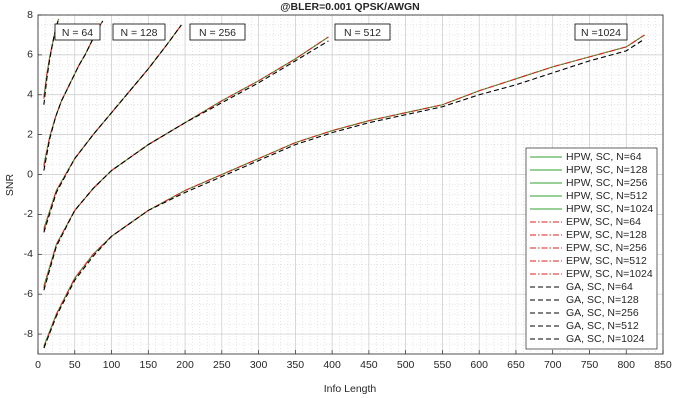 The width and height of the screenshot is (680, 398). Describe the element at coordinates (30, 55) in the screenshot. I see `y-tick-label: 6` at that location.